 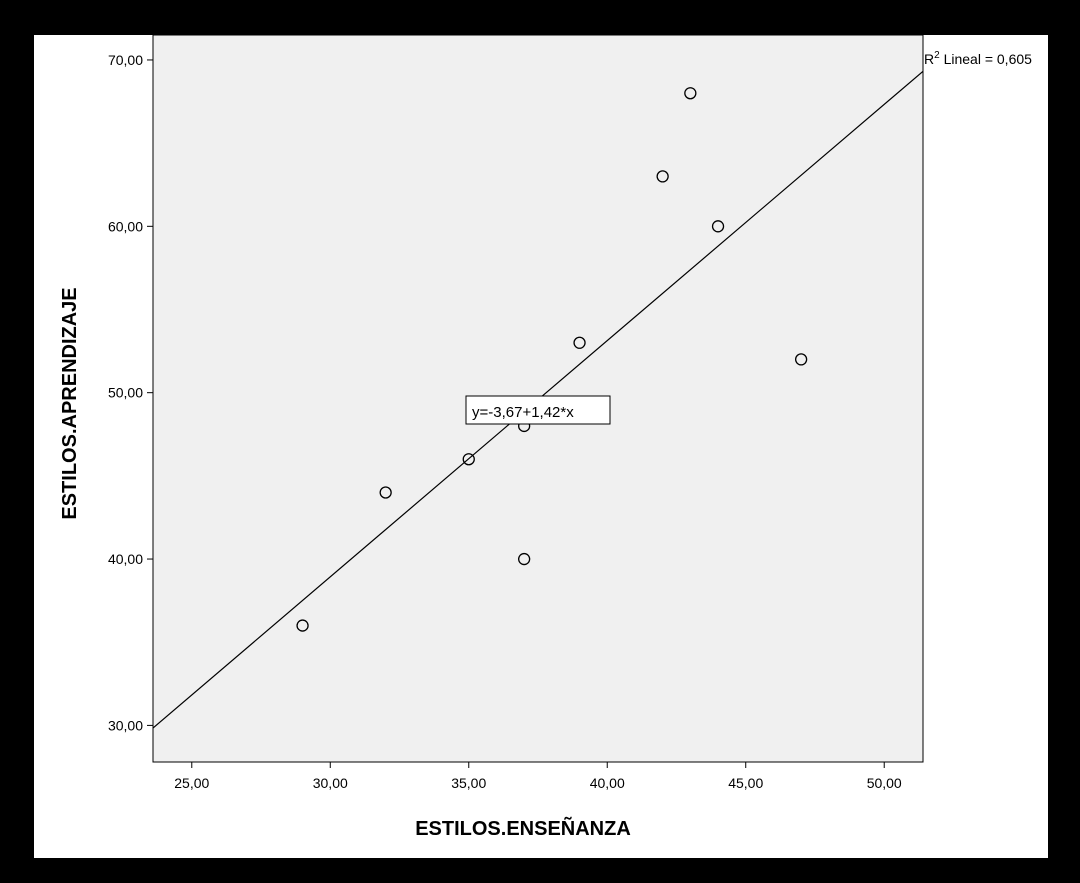 I want to click on y-axis-title: ESTILOS.APRENDIZAJE, so click(x=70, y=403).